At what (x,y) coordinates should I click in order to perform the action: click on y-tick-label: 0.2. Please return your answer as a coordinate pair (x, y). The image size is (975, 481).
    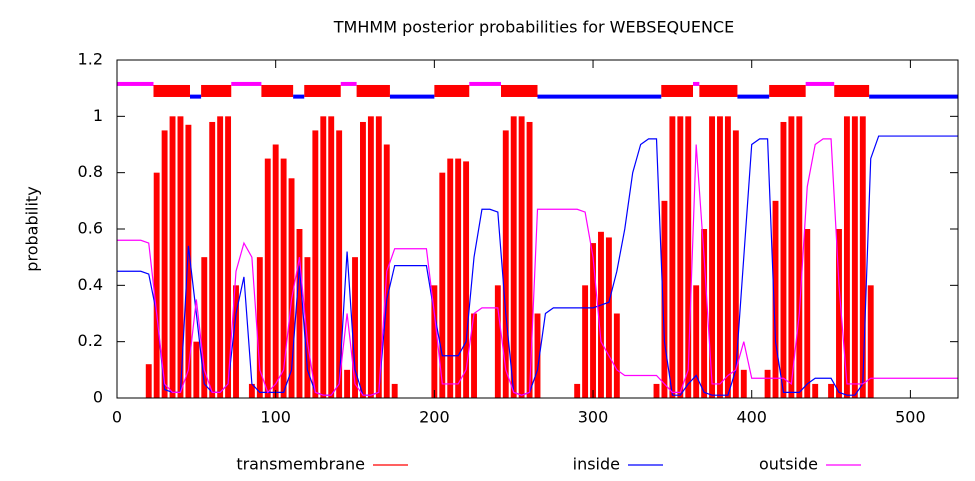
    Looking at the image, I should click on (90, 340).